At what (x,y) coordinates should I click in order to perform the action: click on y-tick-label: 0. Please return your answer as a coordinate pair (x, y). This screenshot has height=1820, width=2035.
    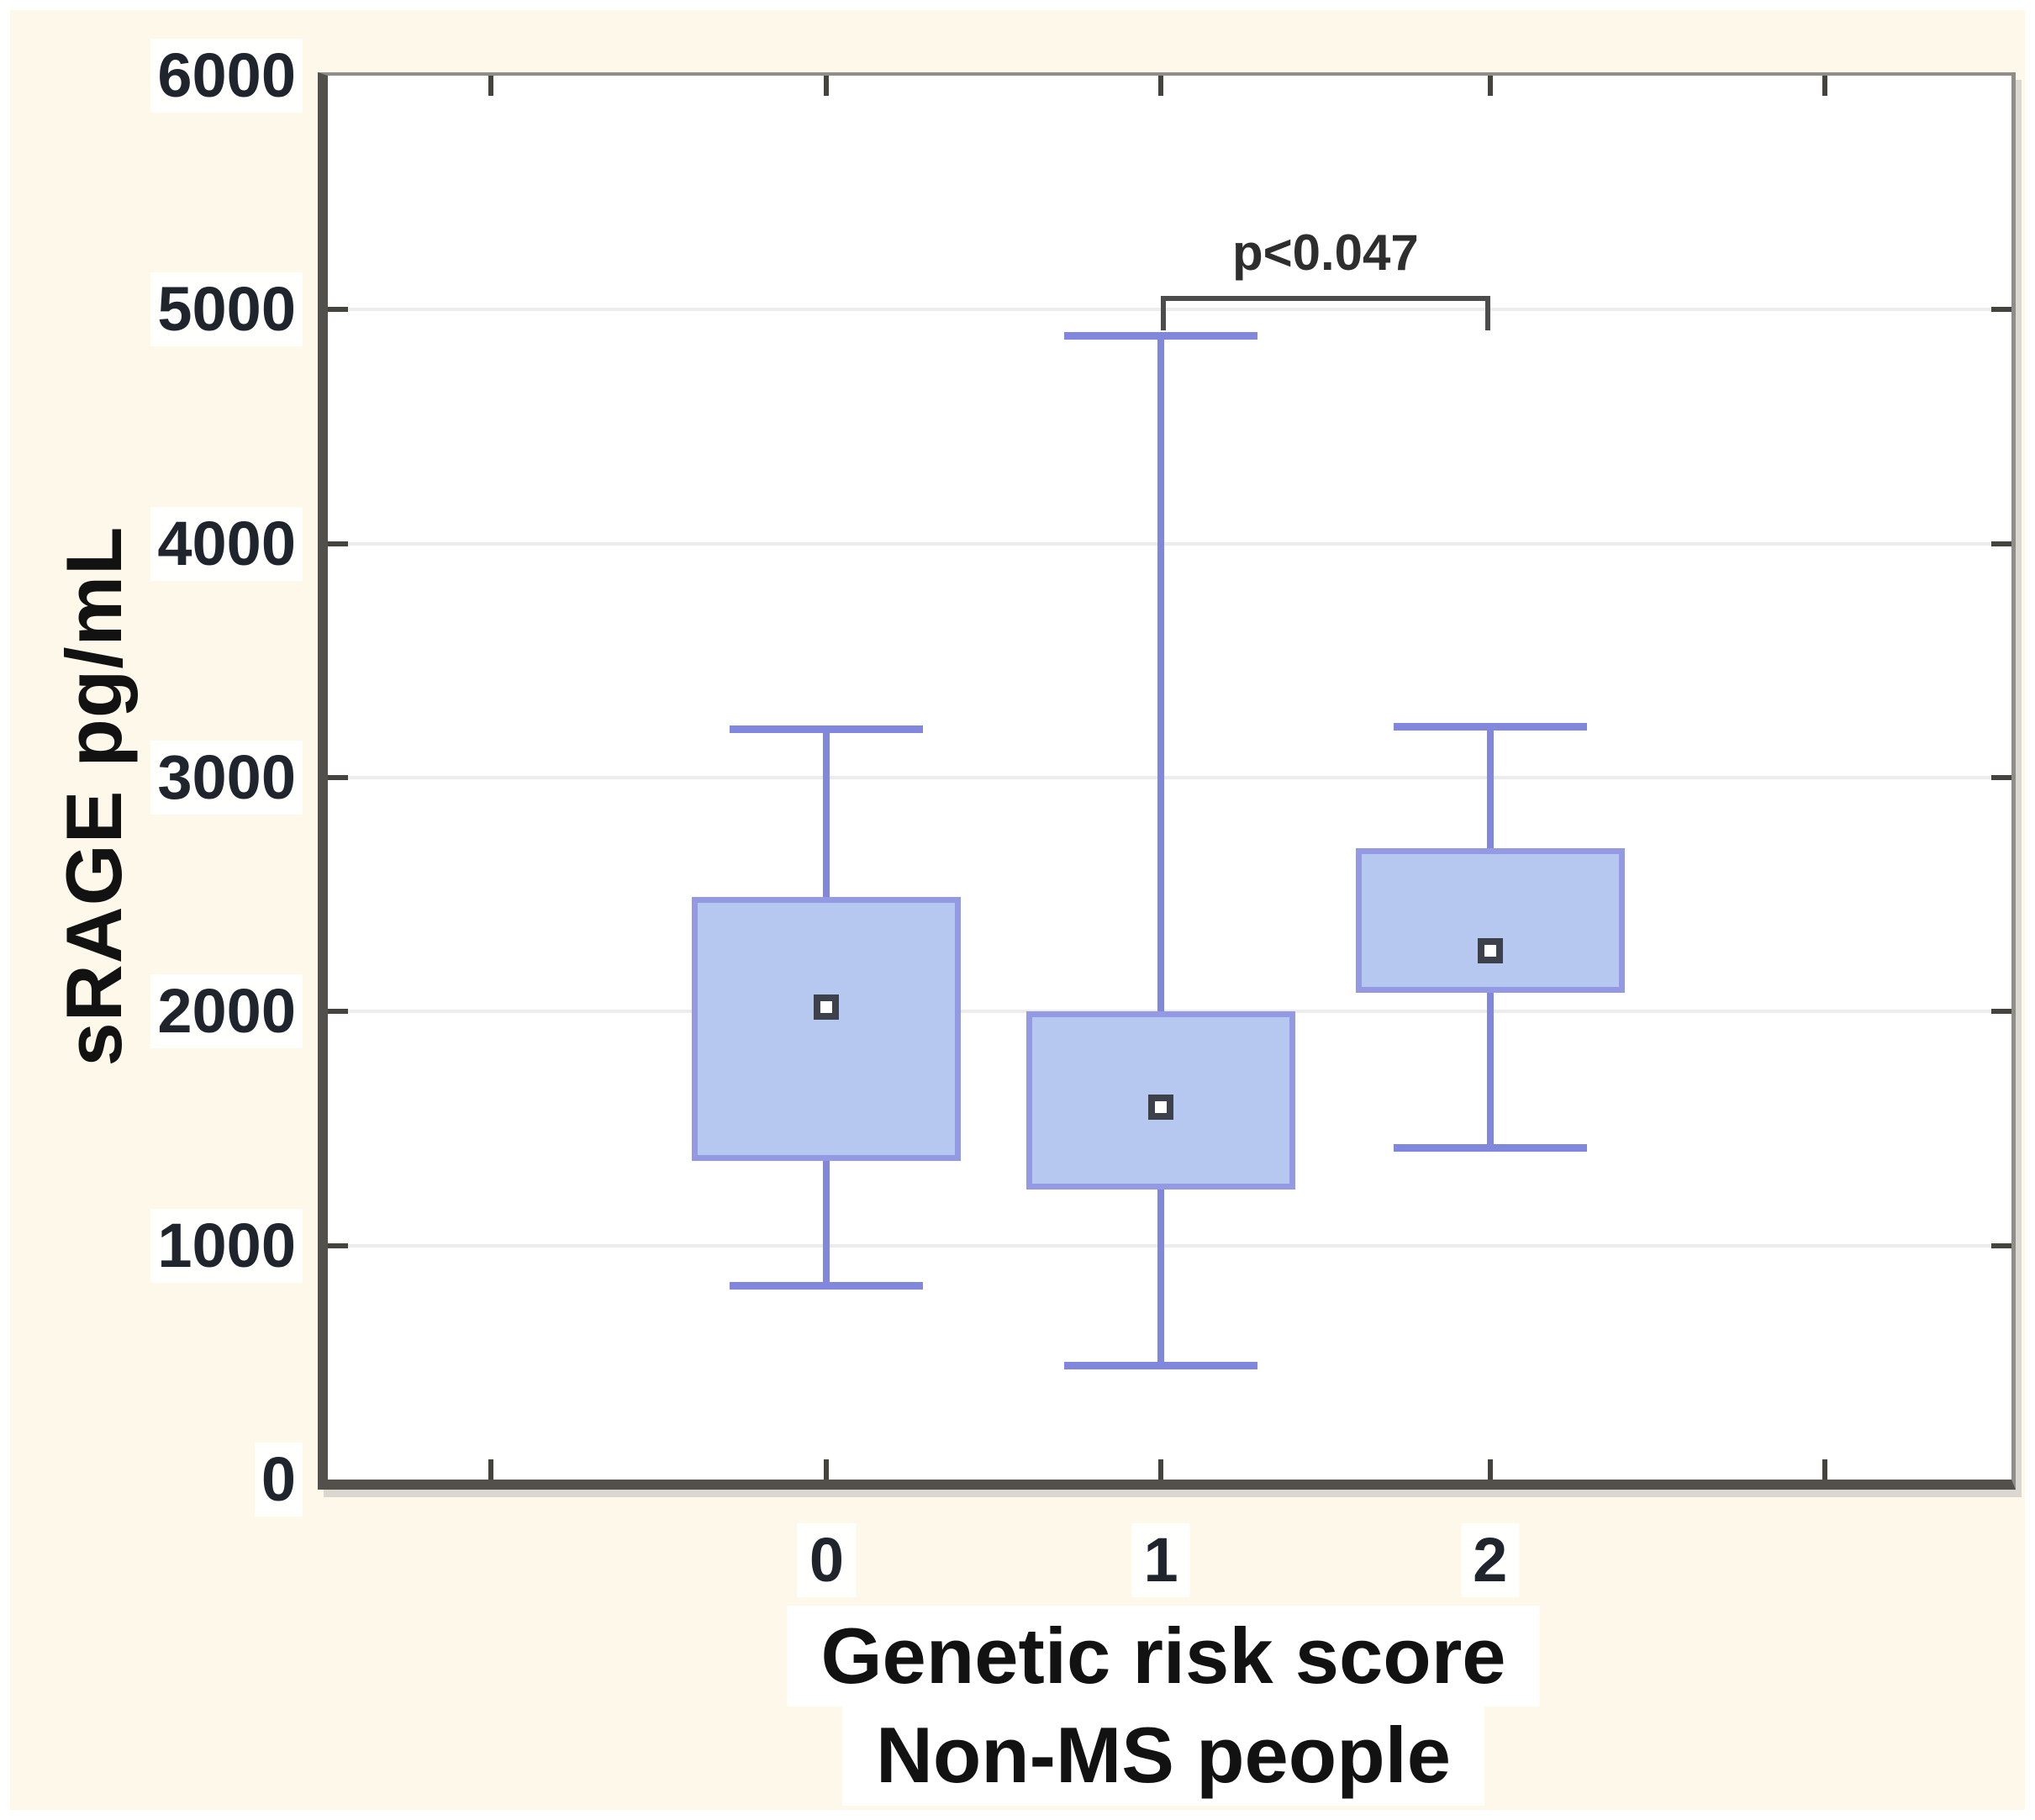
    Looking at the image, I should click on (278, 1480).